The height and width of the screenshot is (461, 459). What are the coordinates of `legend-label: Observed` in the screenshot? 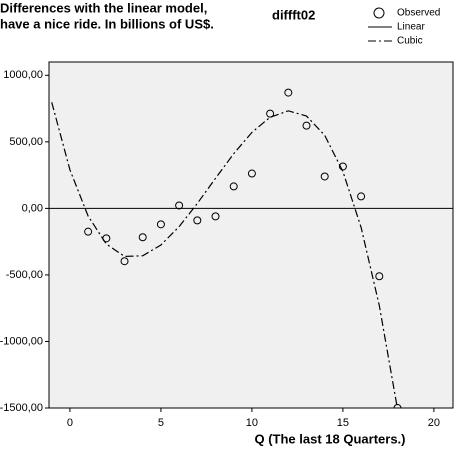 It's located at (418, 13).